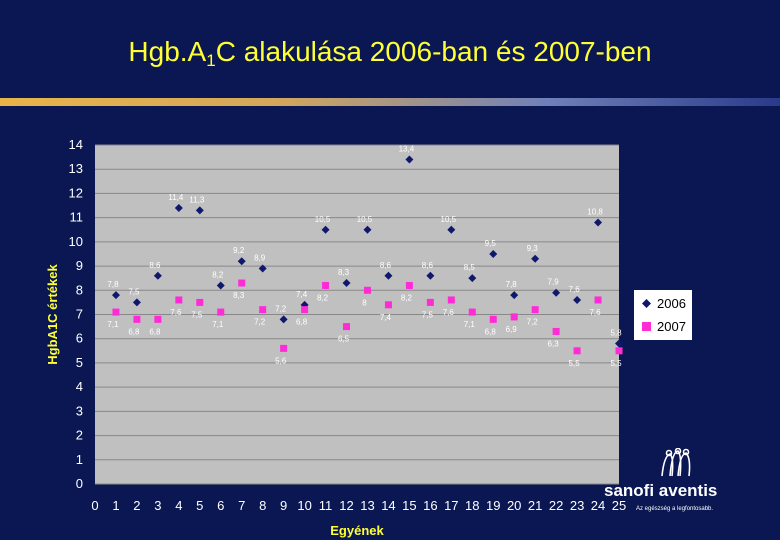  I want to click on label-2007-3: 6,8, so click(155, 331).